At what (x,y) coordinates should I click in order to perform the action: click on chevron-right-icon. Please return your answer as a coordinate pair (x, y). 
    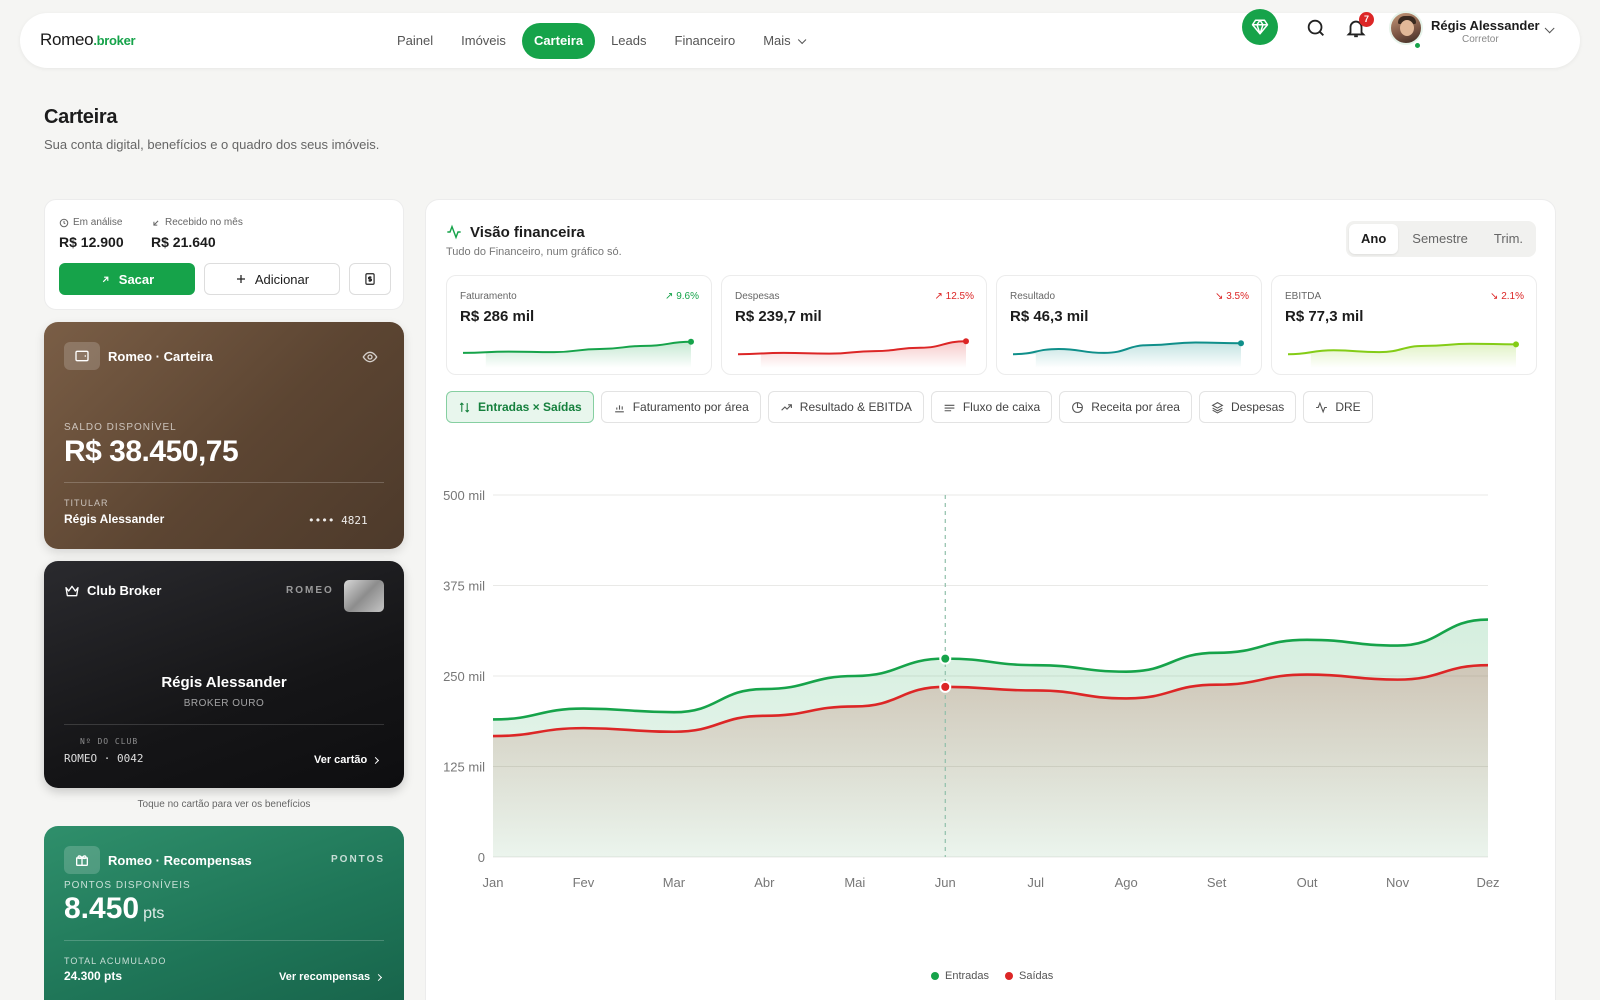
    Looking at the image, I should click on (379, 977).